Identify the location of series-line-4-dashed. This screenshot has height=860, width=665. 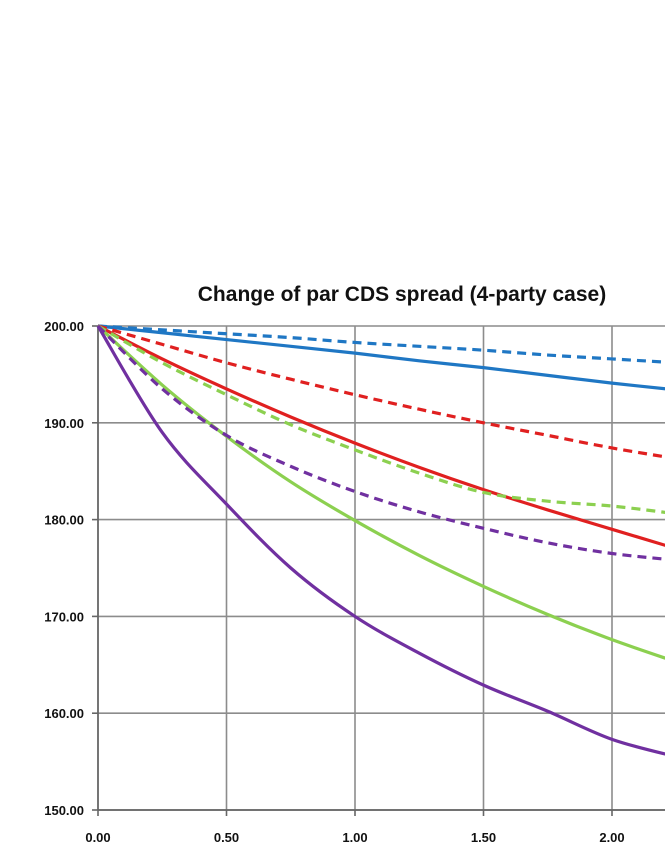
(381, 391).